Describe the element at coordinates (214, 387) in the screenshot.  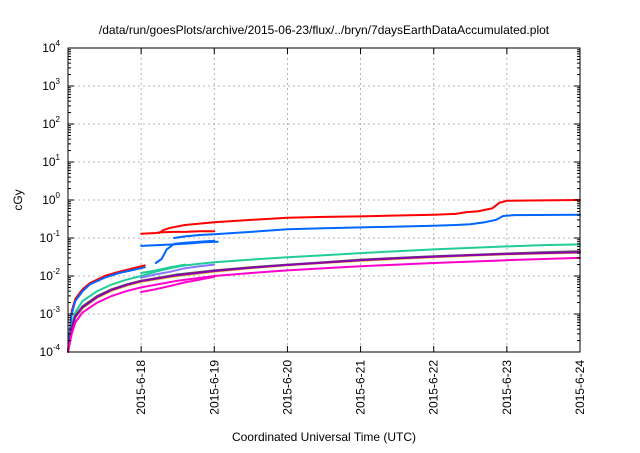
I see `x-tick-label: 2015-6-19` at that location.